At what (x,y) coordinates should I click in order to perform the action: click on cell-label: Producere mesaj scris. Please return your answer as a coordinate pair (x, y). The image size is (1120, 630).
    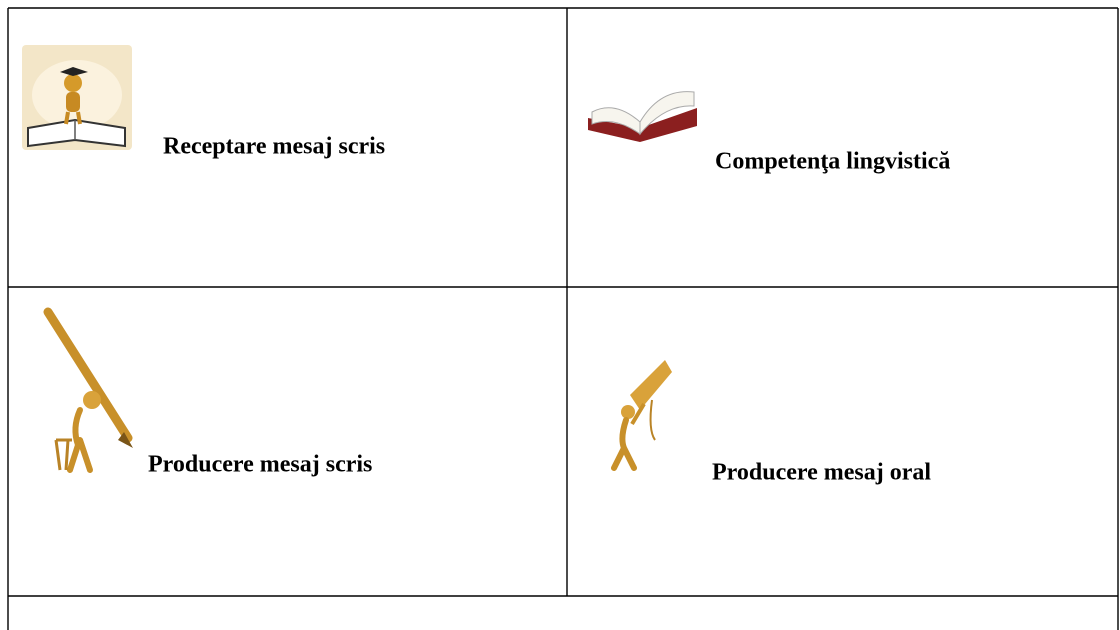
    Looking at the image, I should click on (260, 465).